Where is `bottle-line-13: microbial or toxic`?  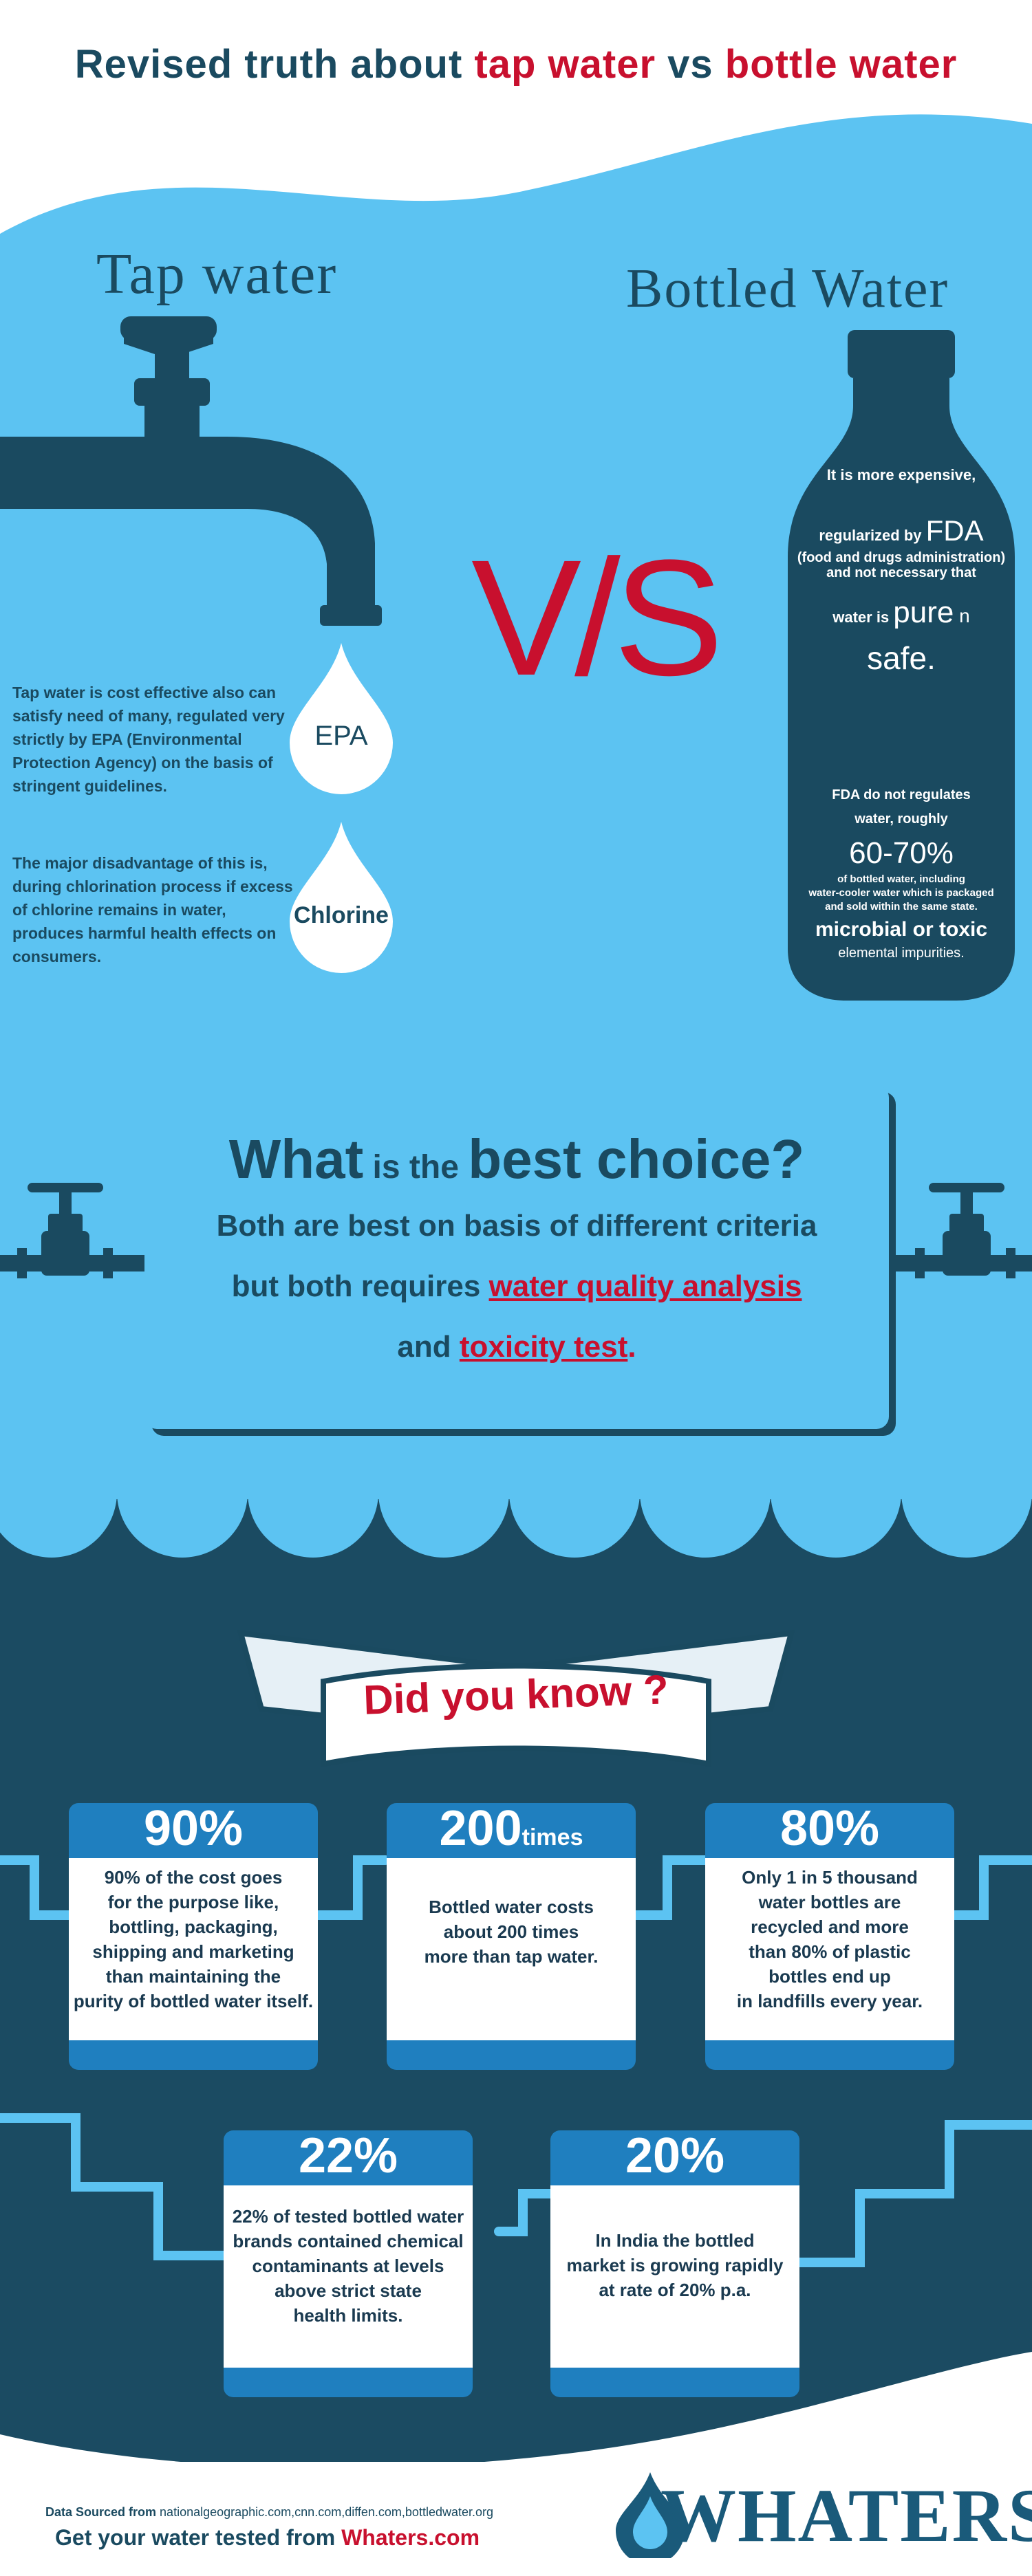
bottle-line-13: microbial or toxic is located at coordinates (901, 929).